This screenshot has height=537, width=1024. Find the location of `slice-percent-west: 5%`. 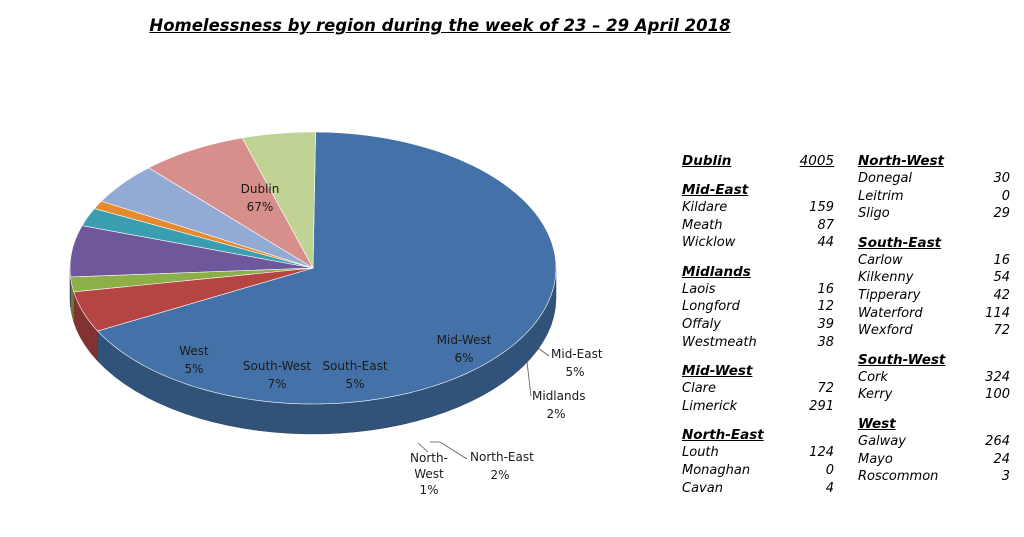

slice-percent-west: 5% is located at coordinates (193, 369).